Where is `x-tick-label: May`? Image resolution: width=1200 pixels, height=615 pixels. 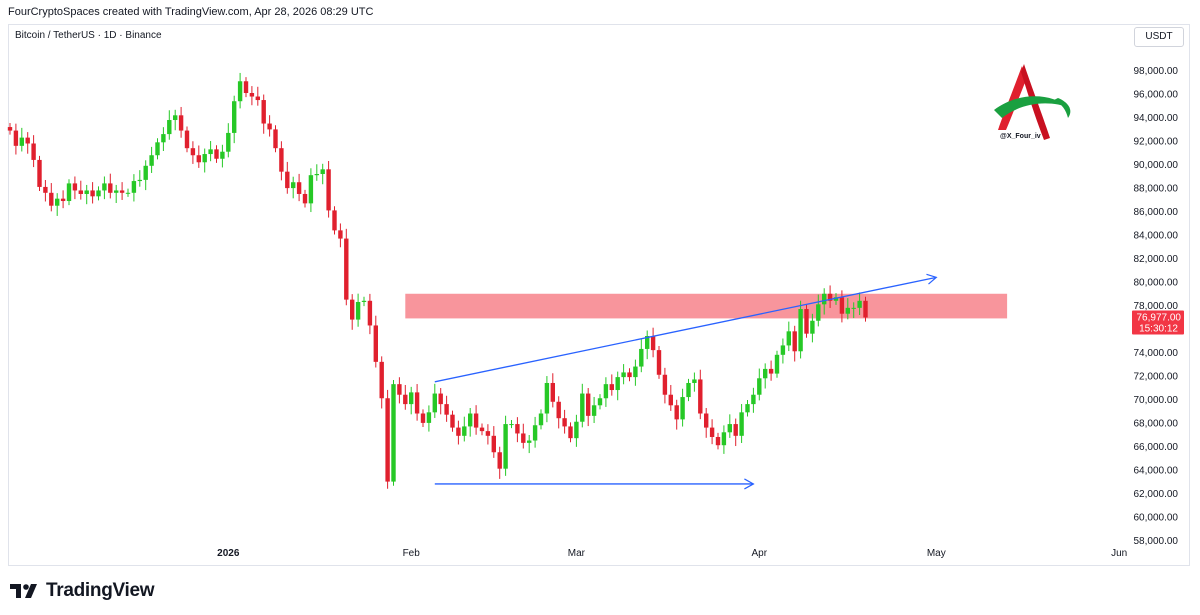 x-tick-label: May is located at coordinates (936, 553).